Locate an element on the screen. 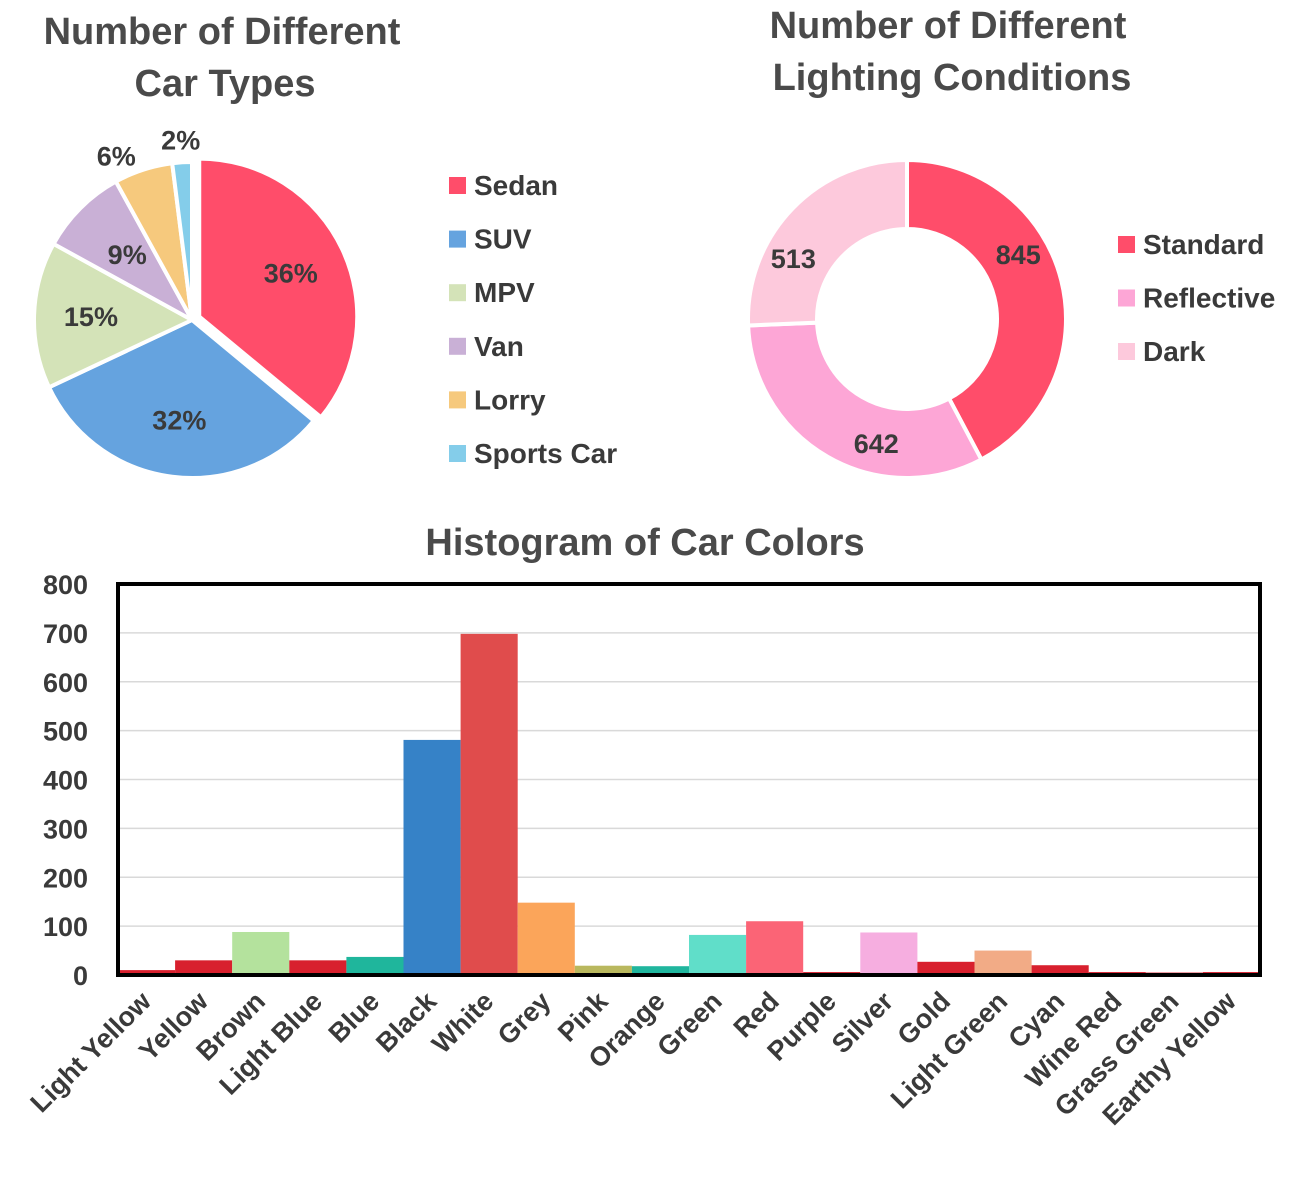 The height and width of the screenshot is (1180, 1296). legend-swatch-mpv is located at coordinates (457, 293).